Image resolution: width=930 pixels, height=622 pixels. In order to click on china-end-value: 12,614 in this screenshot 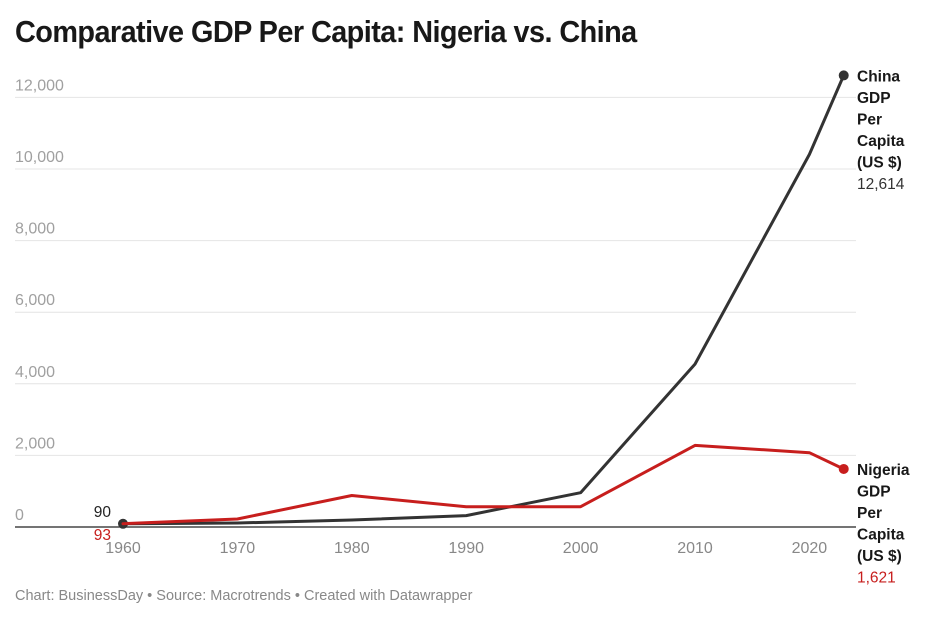, I will do `click(881, 184)`.